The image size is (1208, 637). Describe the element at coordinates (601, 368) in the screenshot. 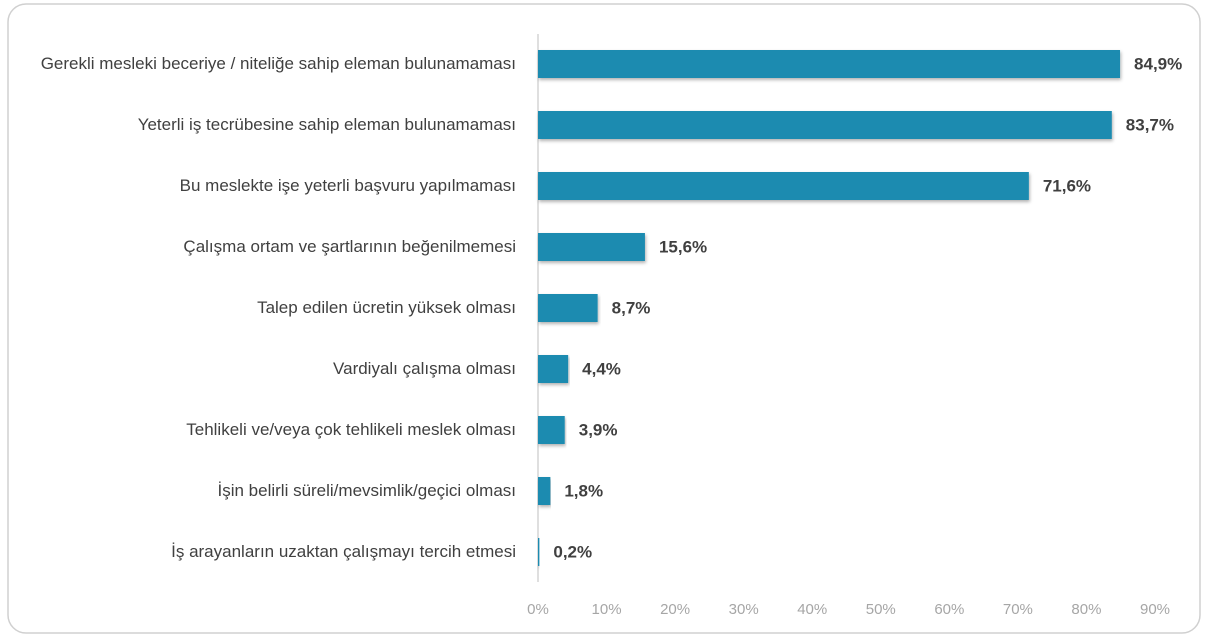

I see `value-label: 4,4%` at that location.